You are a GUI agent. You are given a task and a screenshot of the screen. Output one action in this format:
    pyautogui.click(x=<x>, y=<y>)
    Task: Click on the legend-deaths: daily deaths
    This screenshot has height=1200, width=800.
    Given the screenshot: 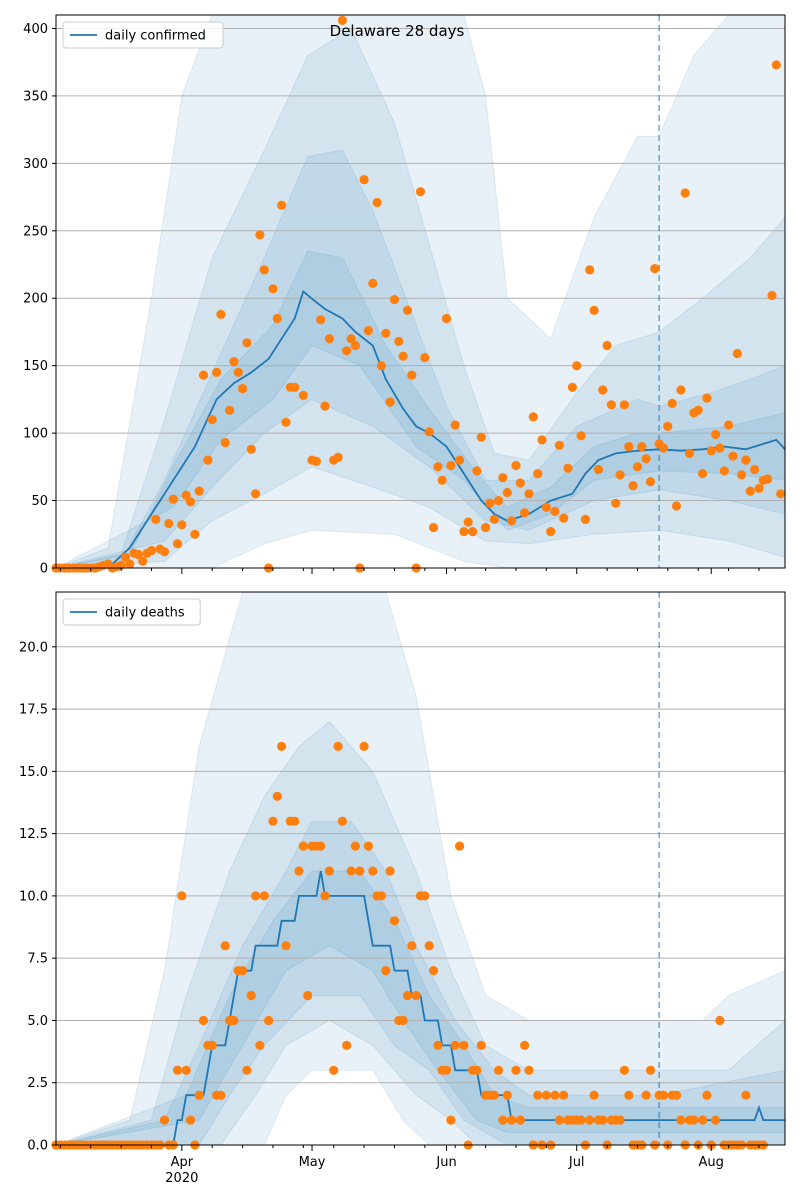 What is the action you would take?
    pyautogui.click(x=131, y=612)
    